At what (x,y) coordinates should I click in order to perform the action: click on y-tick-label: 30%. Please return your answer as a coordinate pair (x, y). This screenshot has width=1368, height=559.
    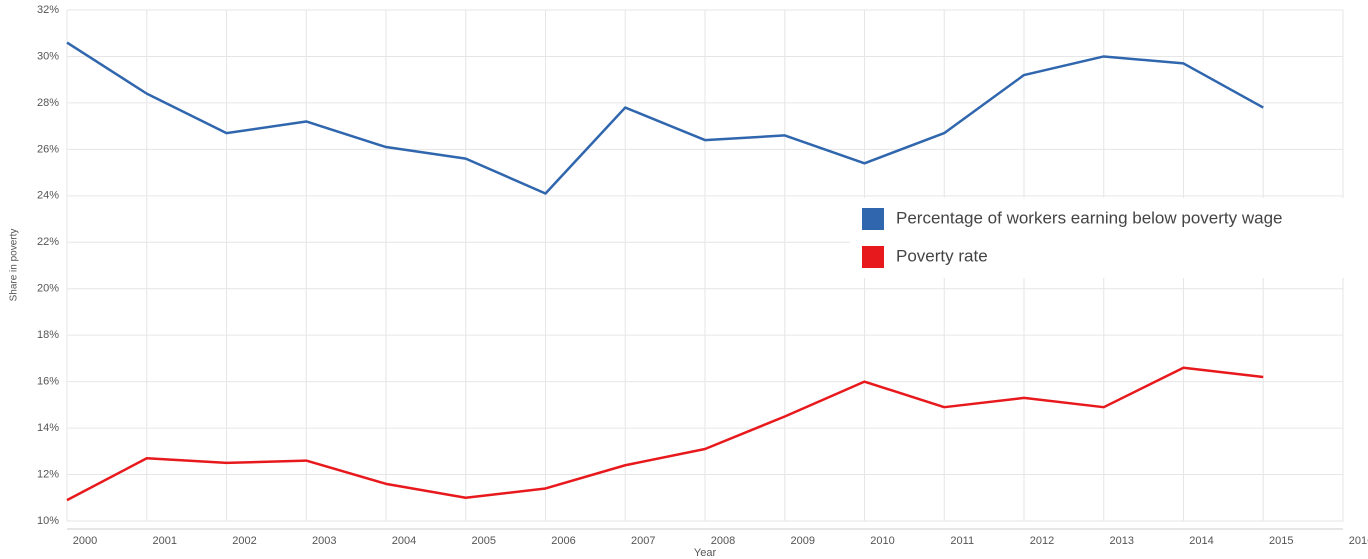
    Looking at the image, I should click on (48, 56).